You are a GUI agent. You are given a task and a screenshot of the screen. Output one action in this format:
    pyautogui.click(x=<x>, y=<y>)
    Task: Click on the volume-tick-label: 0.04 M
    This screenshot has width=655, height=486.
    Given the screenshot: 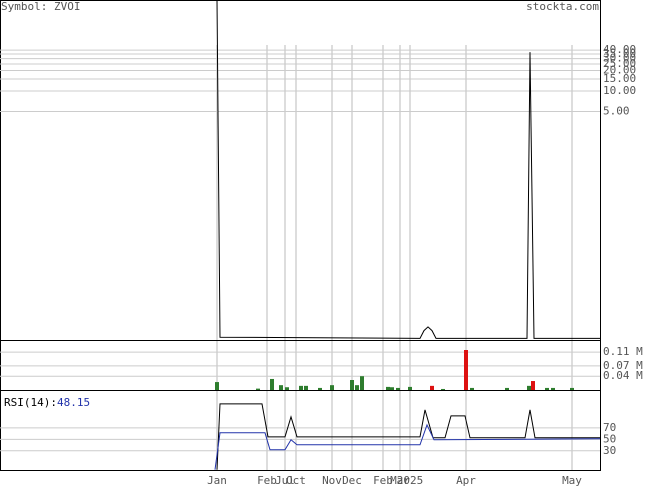 What is the action you would take?
    pyautogui.click(x=623, y=375)
    